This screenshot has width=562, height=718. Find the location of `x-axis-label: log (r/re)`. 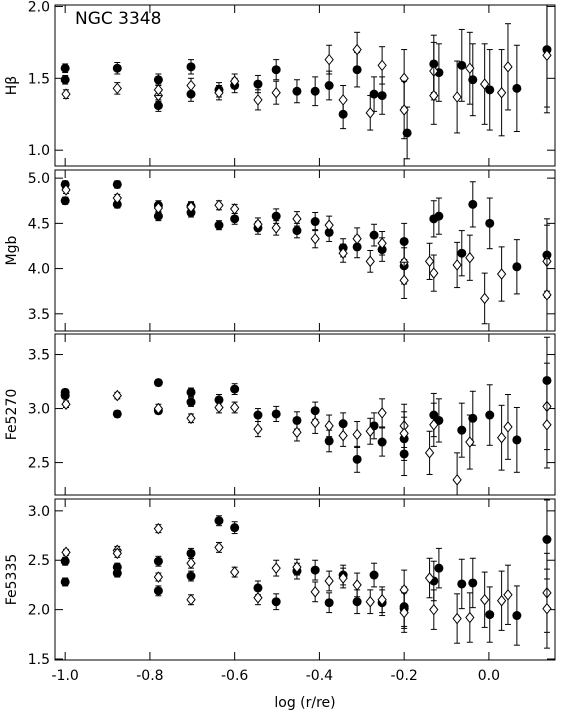

x-axis-label: log (r/re) is located at coordinates (304, 703).